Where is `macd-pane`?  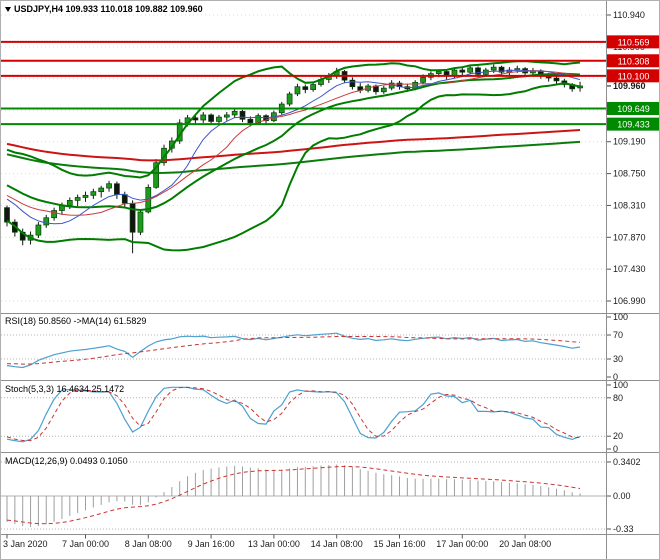 macd-pane is located at coordinates (303, 495).